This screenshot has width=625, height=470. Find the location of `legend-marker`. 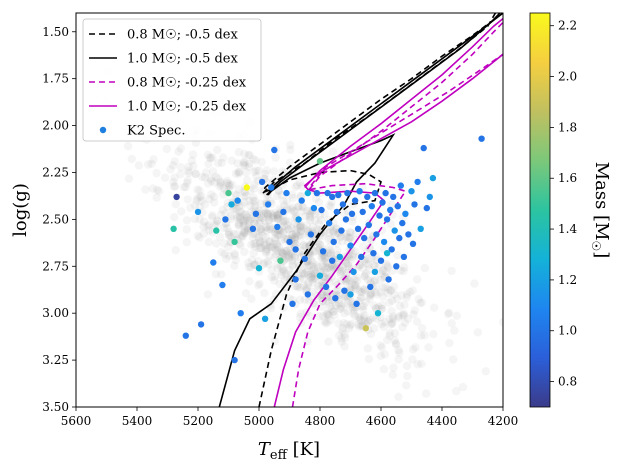

legend-marker is located at coordinates (103, 130).